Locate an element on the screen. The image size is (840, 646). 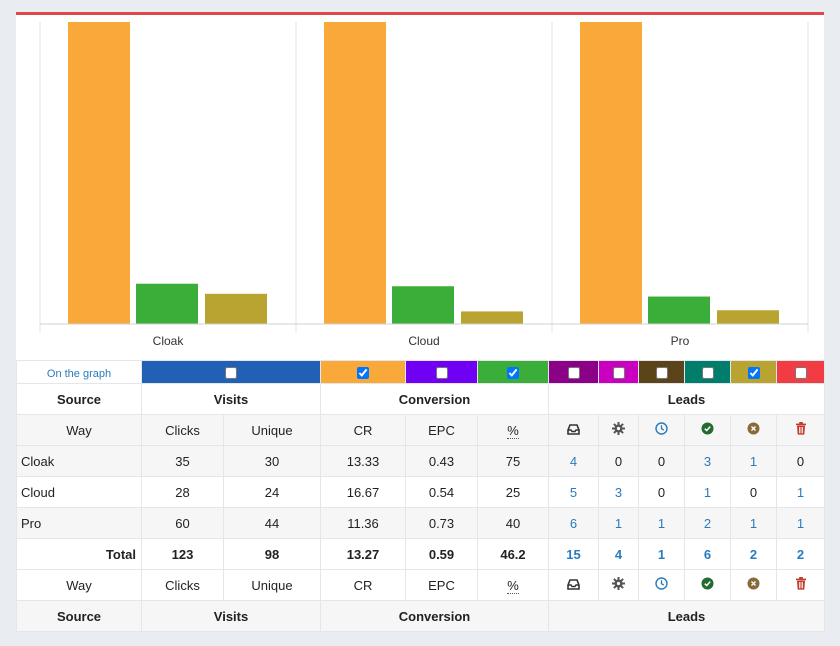
on-the-graph-text: On the graph is located at coordinates (79, 373).